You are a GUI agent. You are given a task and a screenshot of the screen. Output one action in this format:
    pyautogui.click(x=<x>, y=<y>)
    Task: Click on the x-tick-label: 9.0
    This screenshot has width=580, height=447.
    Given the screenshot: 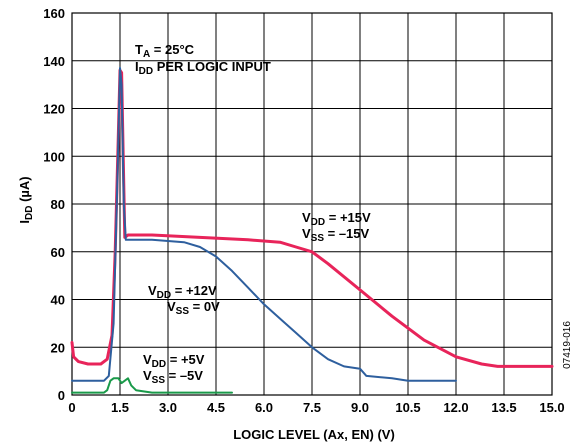 What is the action you would take?
    pyautogui.click(x=360, y=407)
    